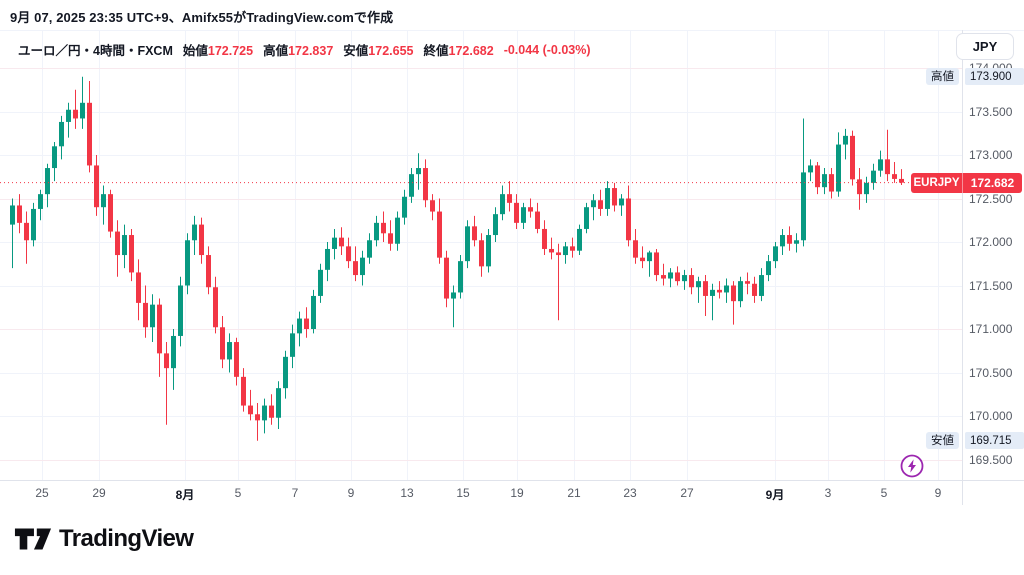 This screenshot has height=575, width=1024. Describe the element at coordinates (992, 182) in the screenshot. I see `last-price-value: 172.682` at that location.